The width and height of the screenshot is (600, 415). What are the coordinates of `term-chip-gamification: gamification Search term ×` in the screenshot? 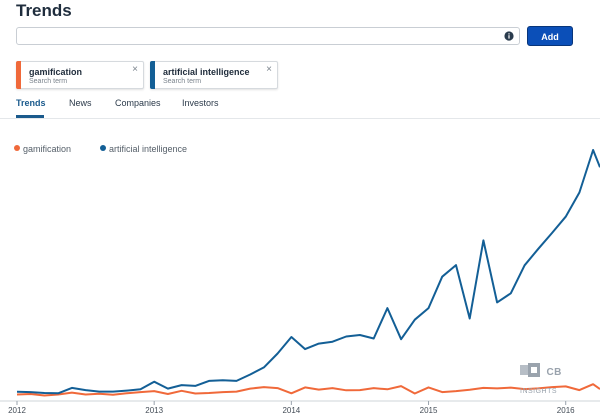 It's located at (80, 75).